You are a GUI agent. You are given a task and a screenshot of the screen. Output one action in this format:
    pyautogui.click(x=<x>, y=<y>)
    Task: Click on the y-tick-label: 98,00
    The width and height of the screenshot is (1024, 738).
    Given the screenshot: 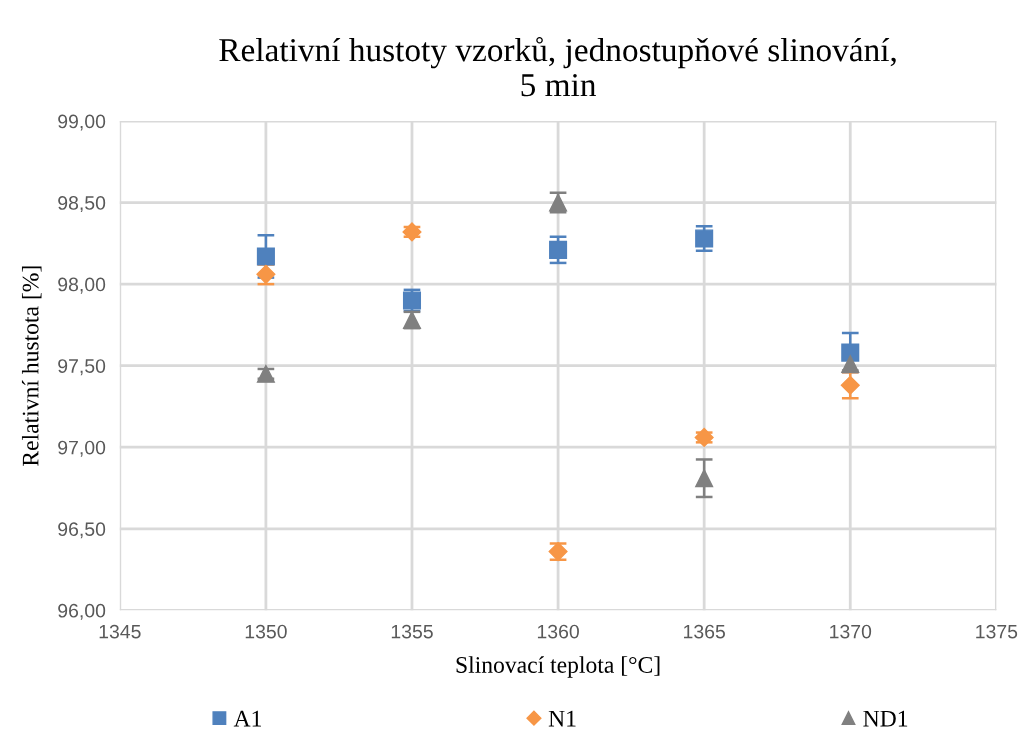 What is the action you would take?
    pyautogui.click(x=82, y=285)
    